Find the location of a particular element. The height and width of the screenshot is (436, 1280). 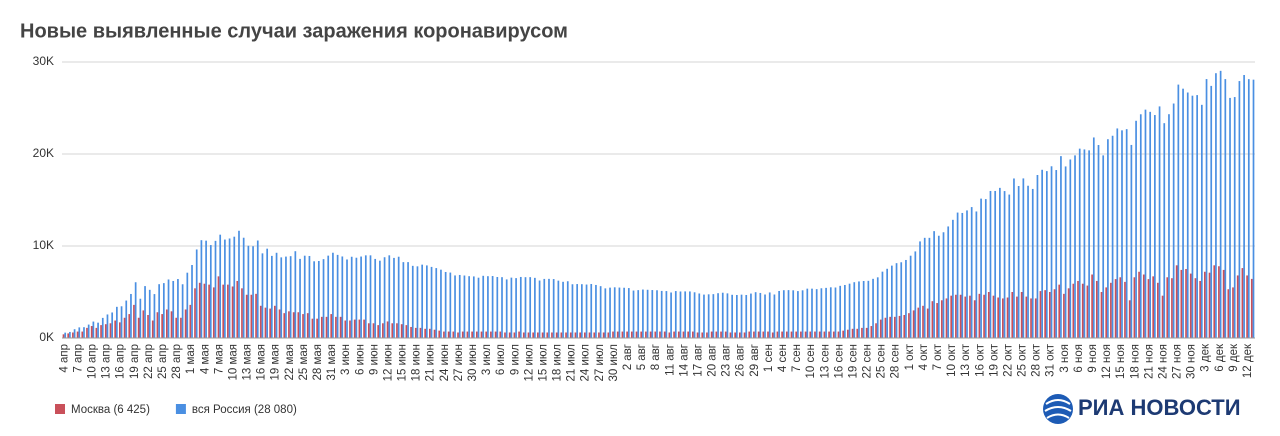

x-tick-label: 1 окт is located at coordinates (910, 356).